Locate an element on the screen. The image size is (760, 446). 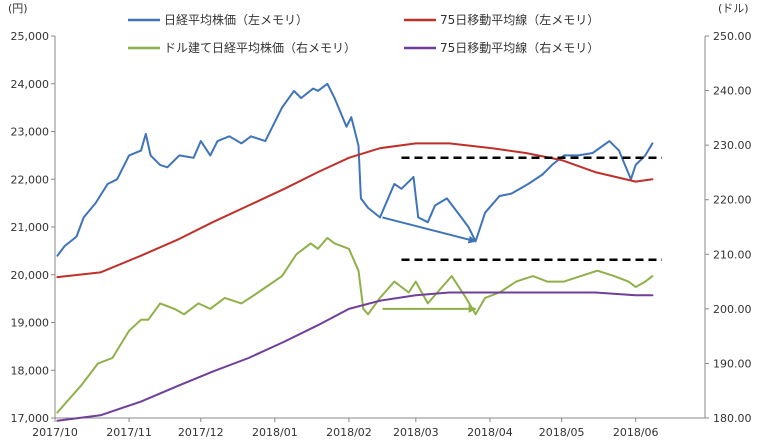
x-tick-label: 2018/05 is located at coordinates (562, 432).